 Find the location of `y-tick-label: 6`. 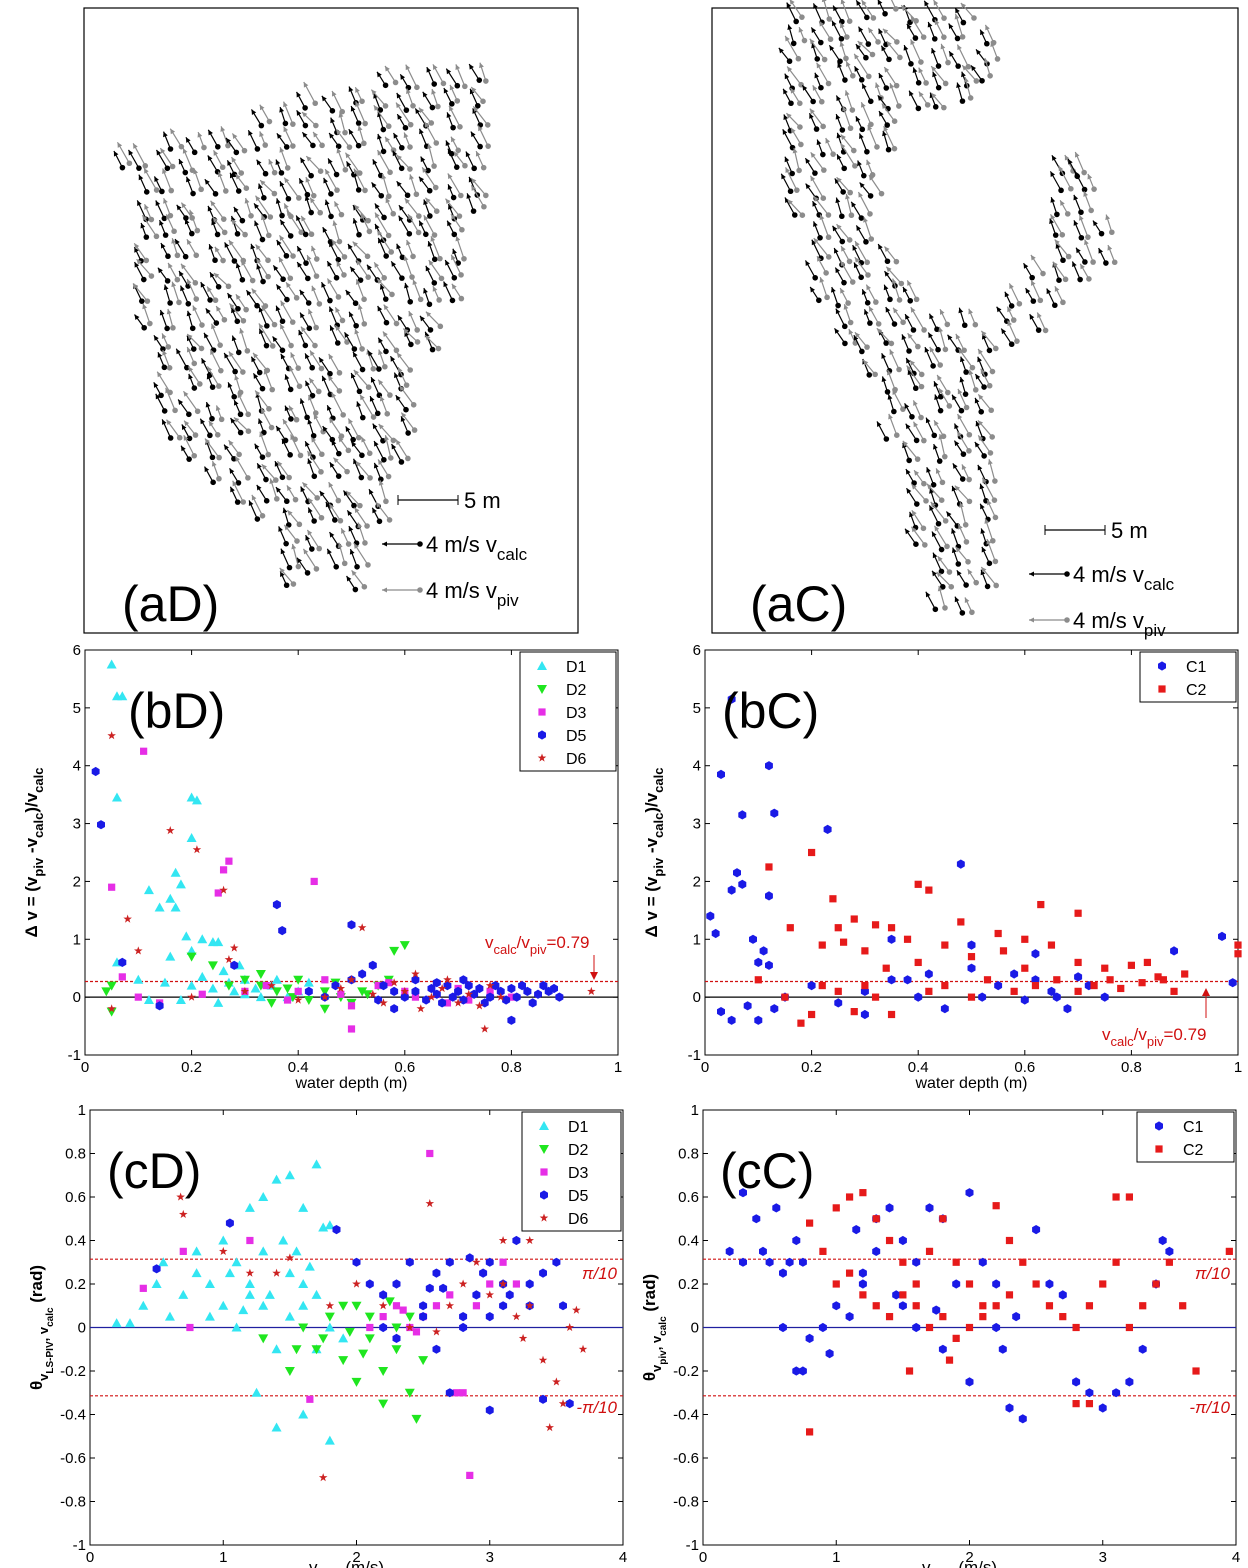

y-tick-label: 6 is located at coordinates (697, 650).